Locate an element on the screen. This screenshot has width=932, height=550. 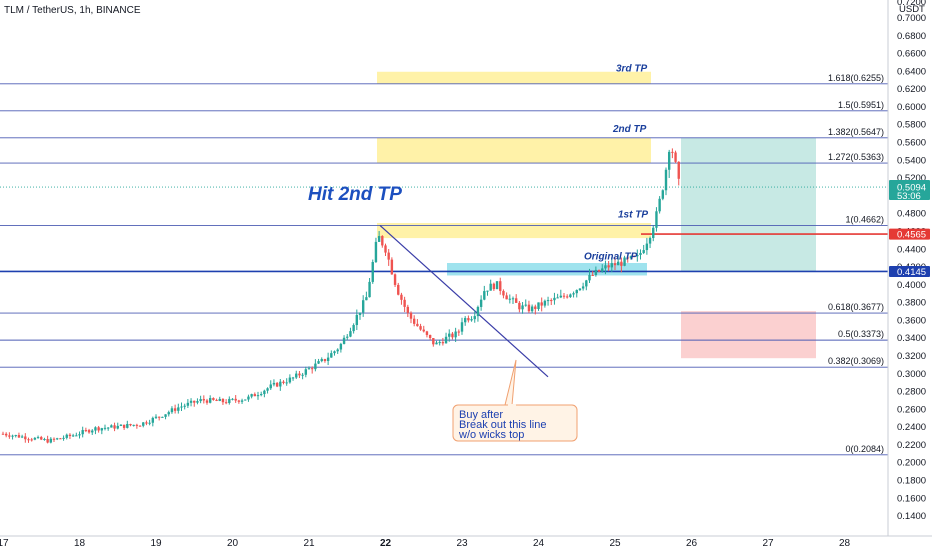
price-tick: 0.3400 is located at coordinates (911, 338).